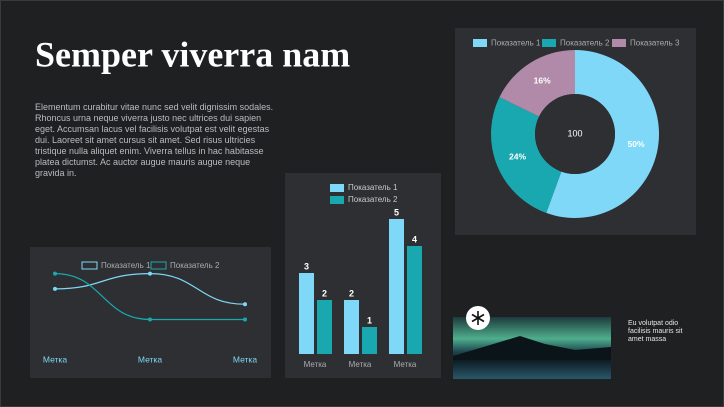  What do you see at coordinates (414, 239) in the screenshot?
I see `bar-value-label: 4` at bounding box center [414, 239].